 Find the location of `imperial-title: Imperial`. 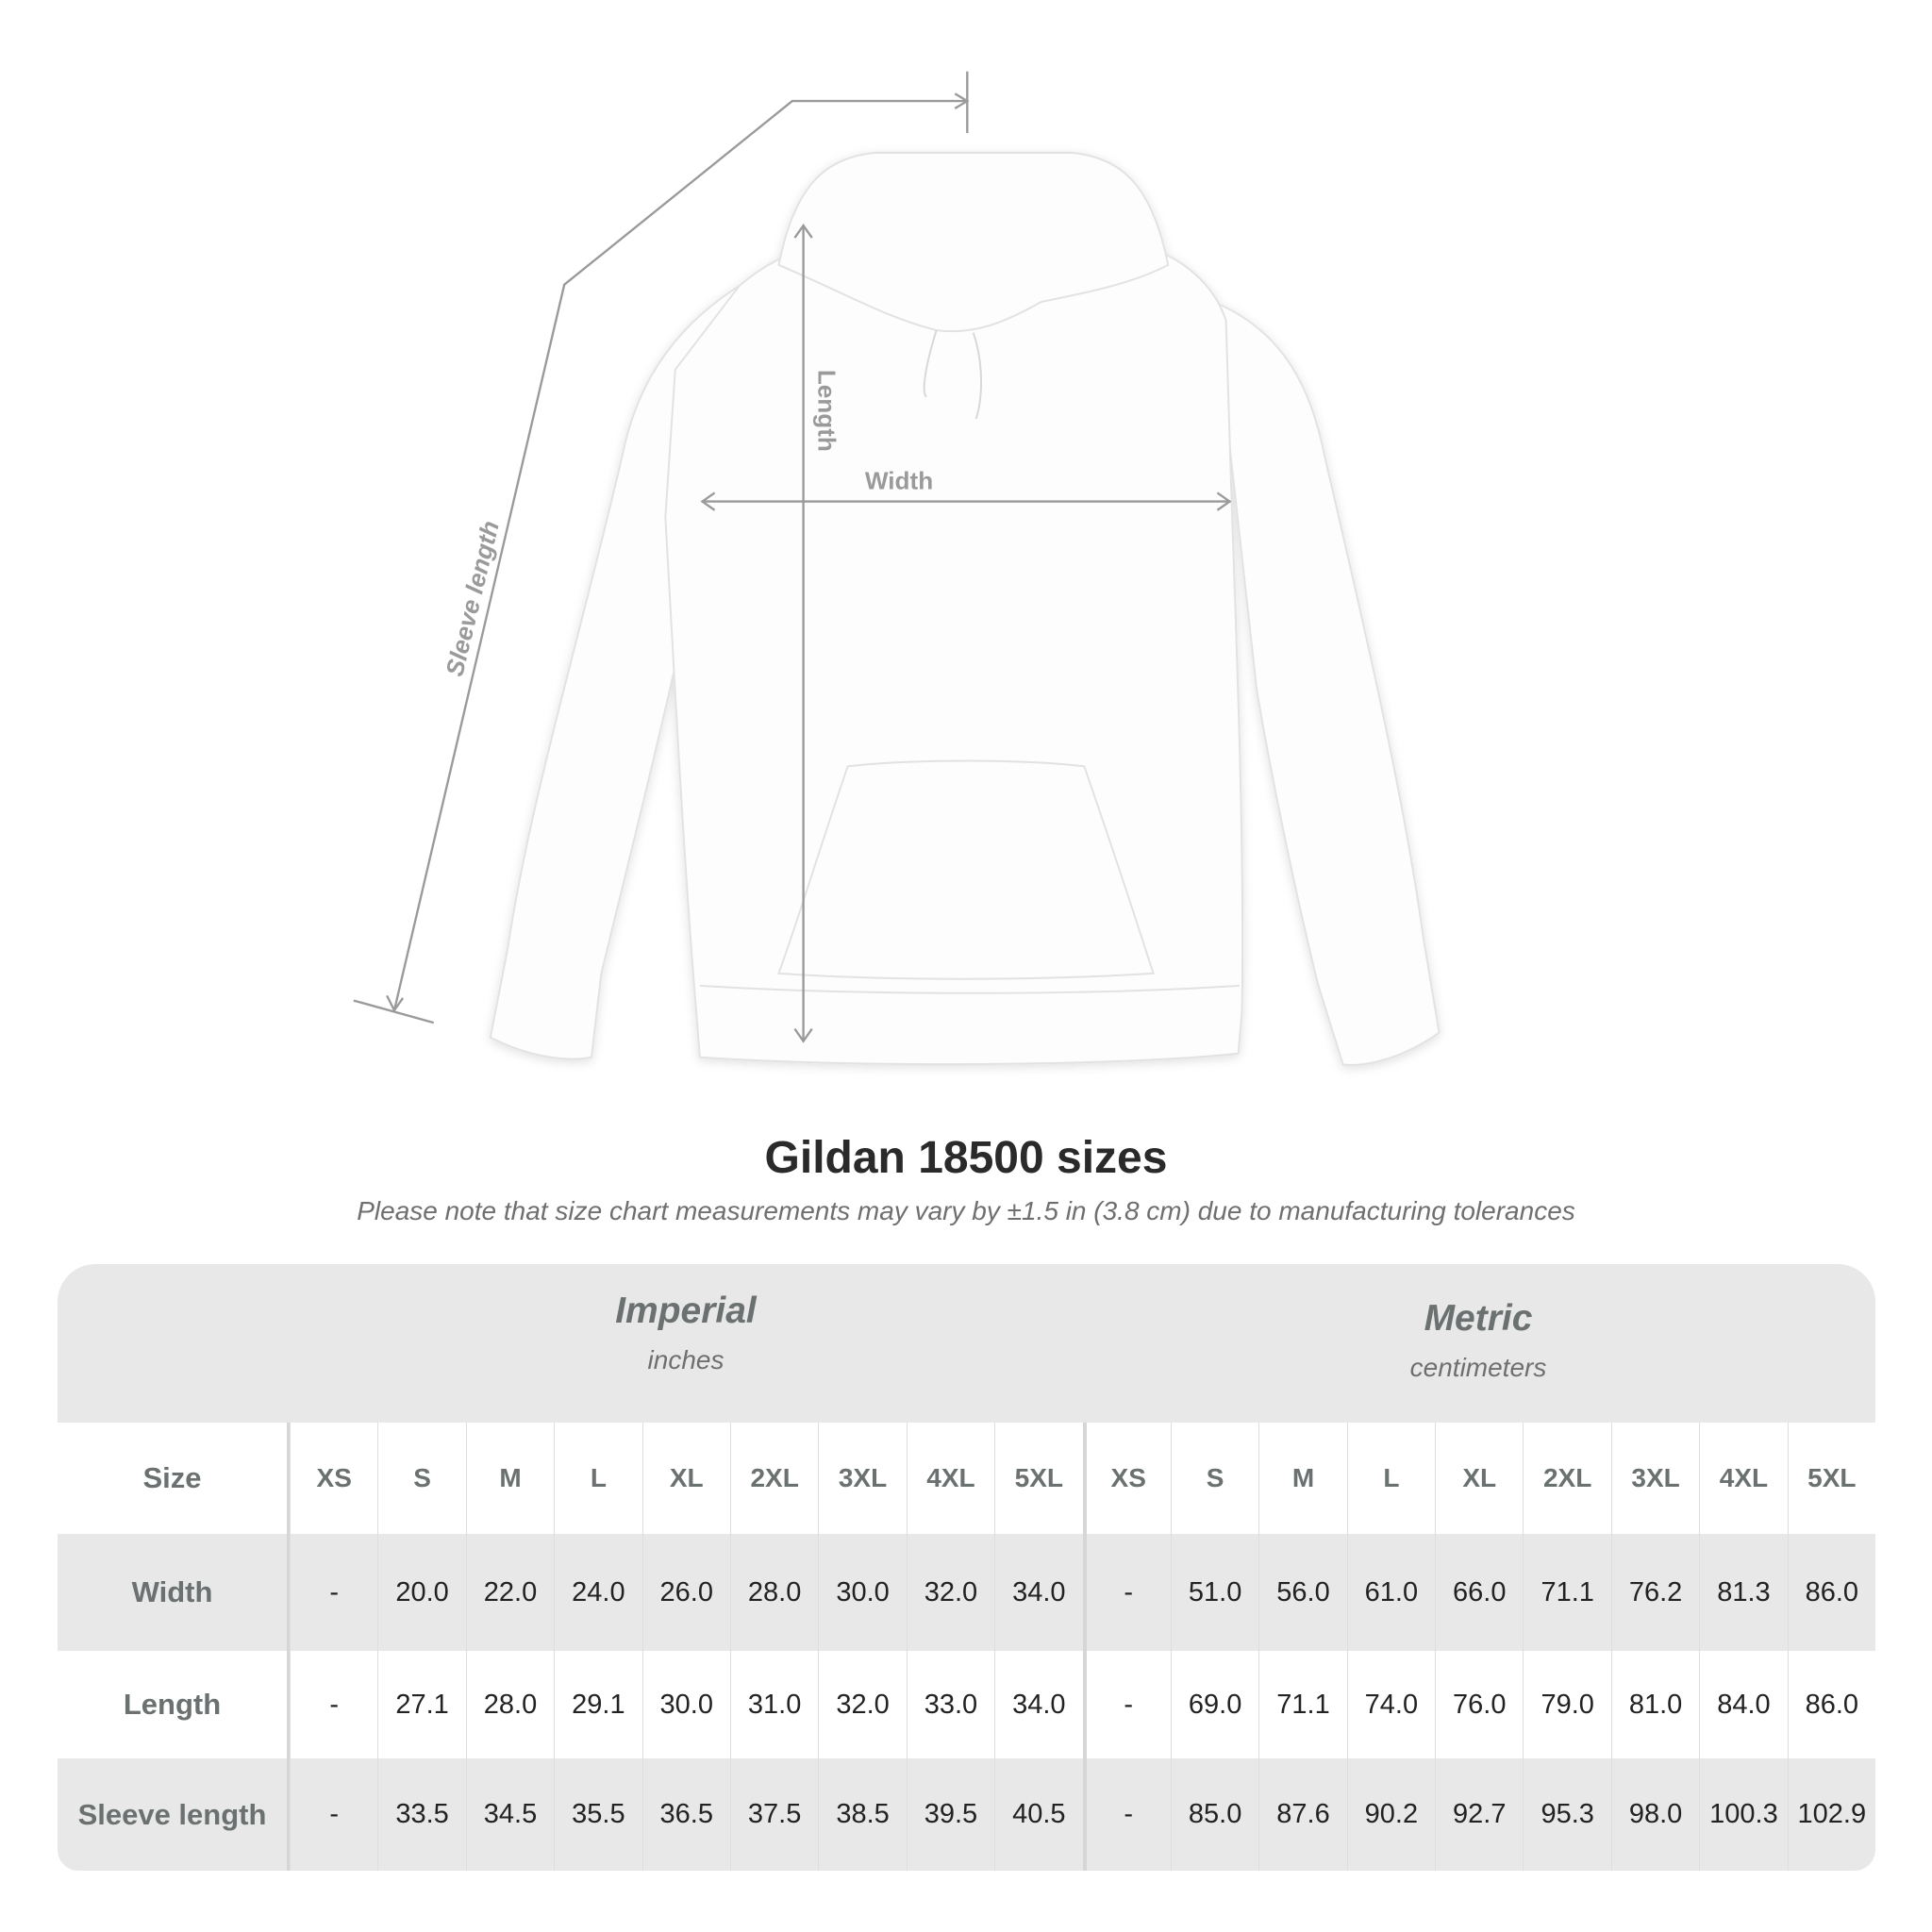

imperial-title: Imperial is located at coordinates (686, 1311).